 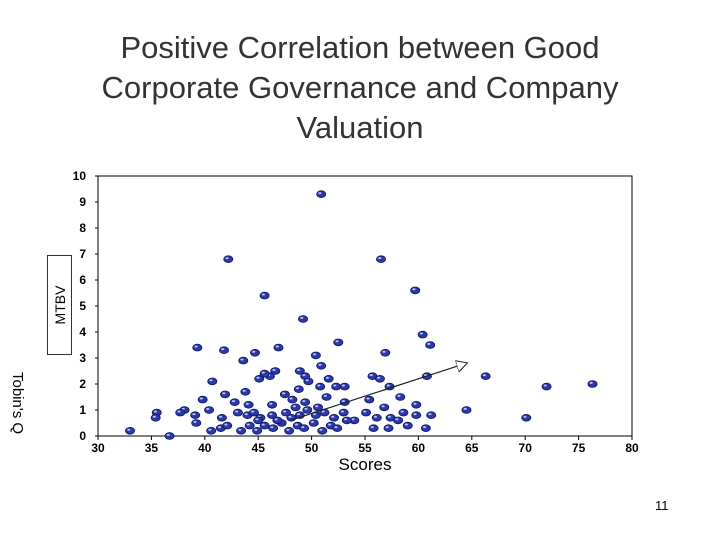 I want to click on y-tick-label: 7, so click(x=82, y=254).